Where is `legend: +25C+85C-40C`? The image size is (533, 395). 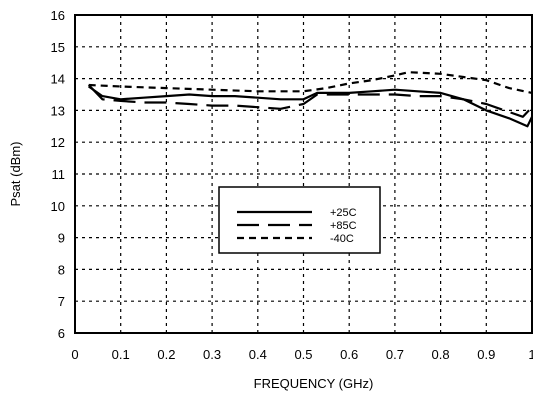
legend: +25C+85C-40C is located at coordinates (299, 220).